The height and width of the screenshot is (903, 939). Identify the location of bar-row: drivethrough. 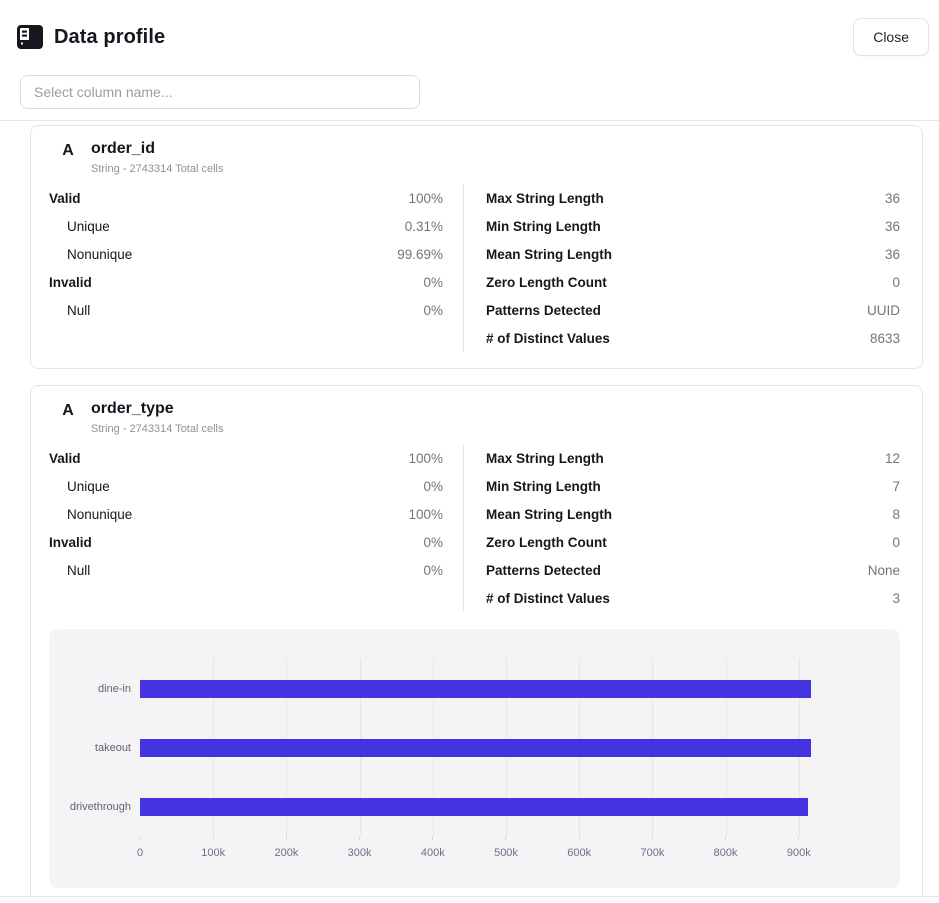
(460, 806).